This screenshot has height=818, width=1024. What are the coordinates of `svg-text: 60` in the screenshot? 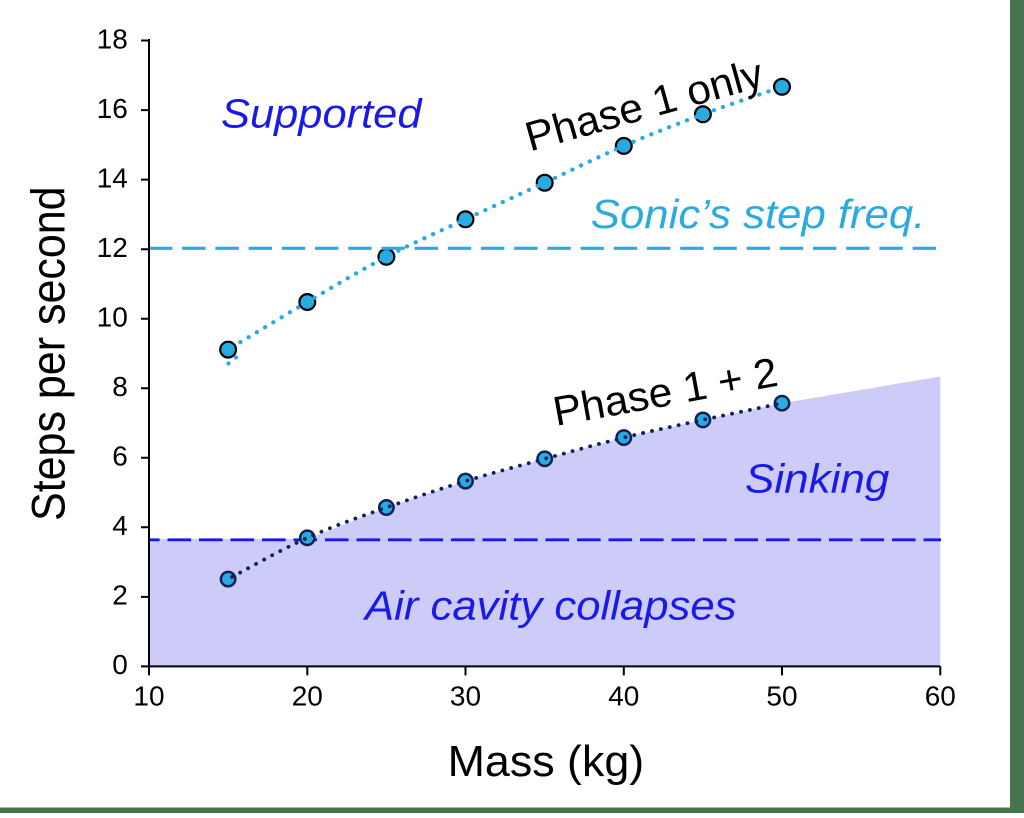 It's located at (940, 696).